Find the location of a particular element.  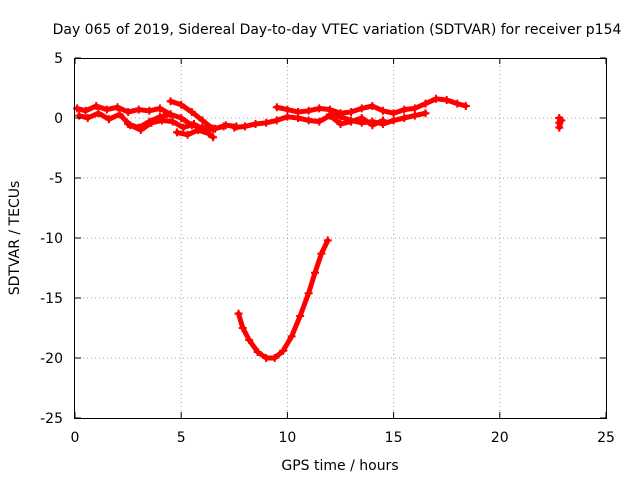

x-tick-label: 25 is located at coordinates (606, 438).